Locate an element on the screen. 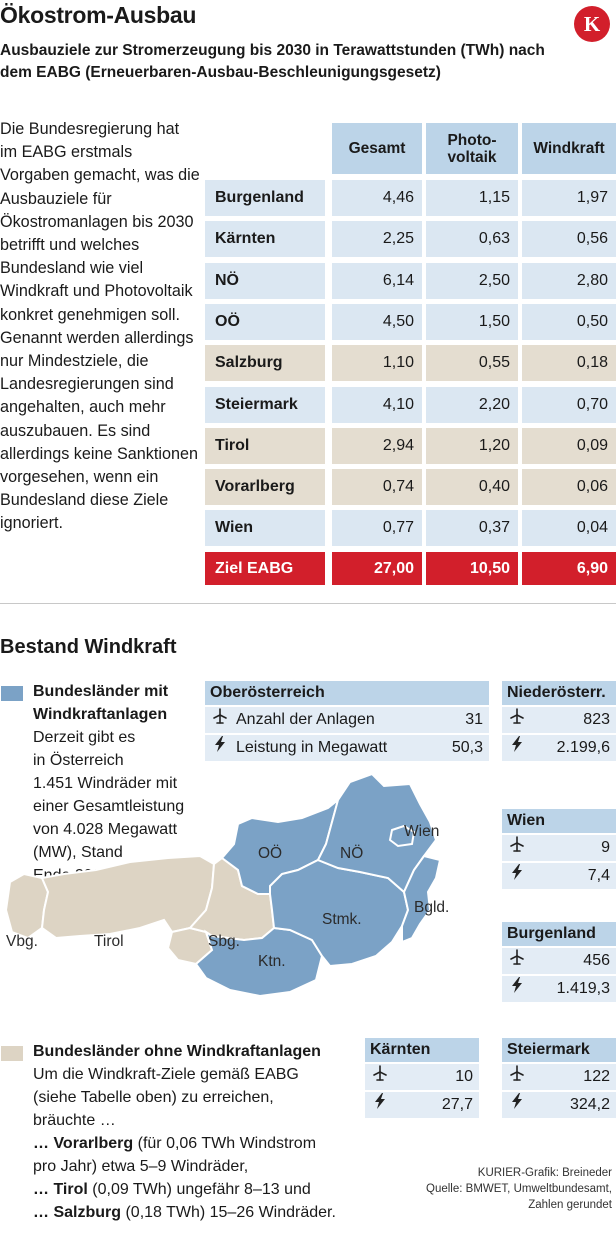 This screenshot has width=616, height=1251. row-value-gesamt: 4,10 is located at coordinates (377, 404).